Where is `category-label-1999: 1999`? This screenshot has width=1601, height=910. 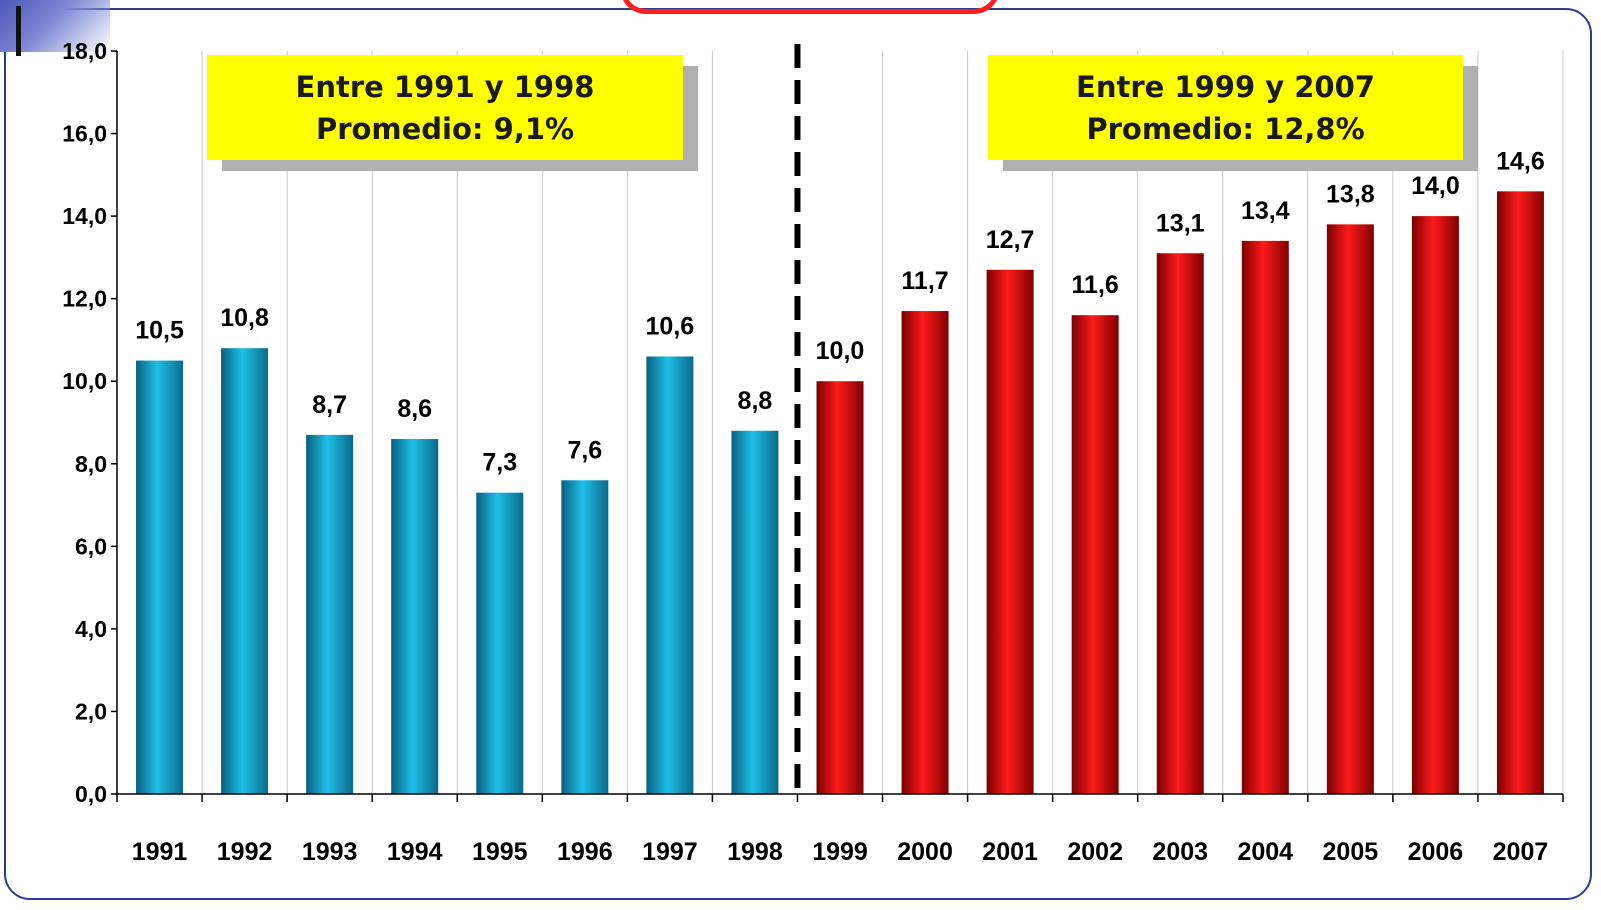 category-label-1999: 1999 is located at coordinates (840, 852).